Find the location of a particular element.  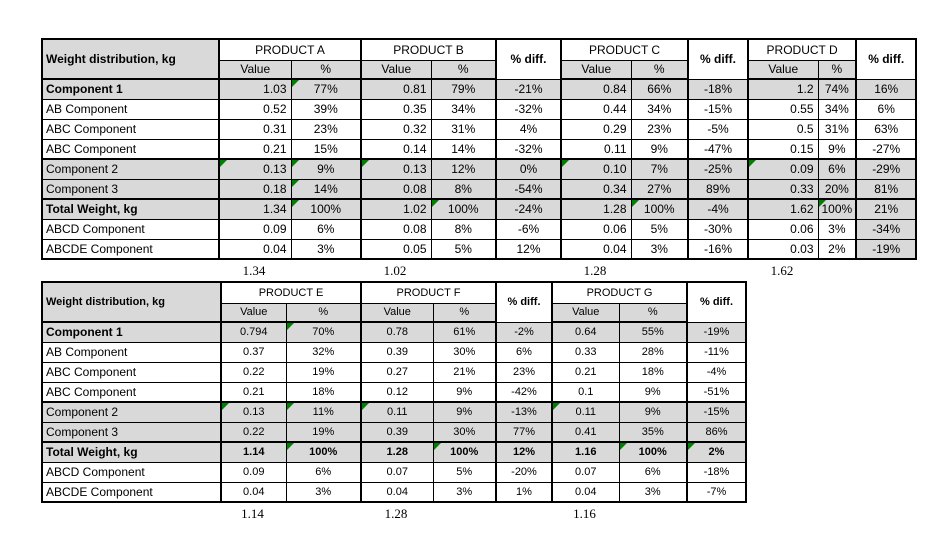

percent-diff-cell: -11% is located at coordinates (716, 352).